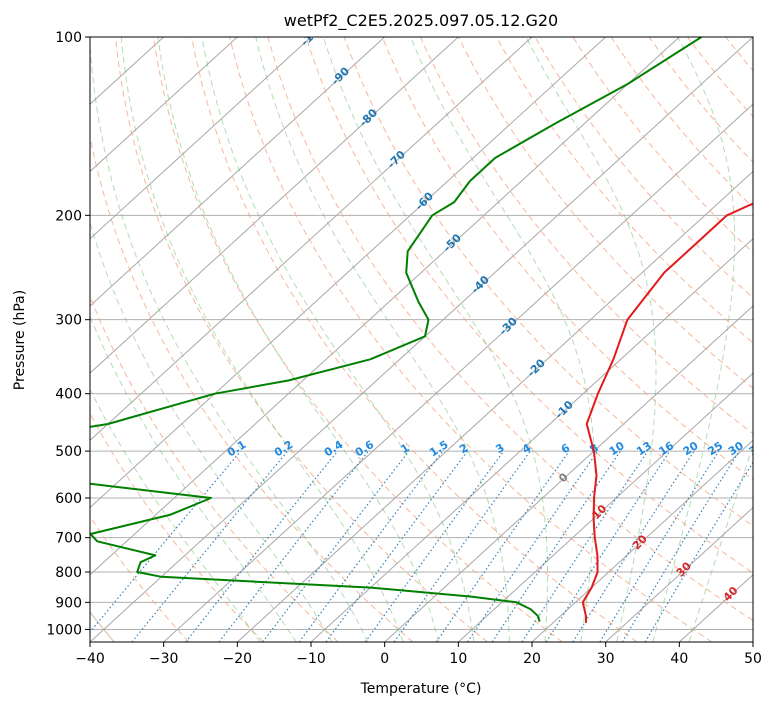 This screenshot has width=775, height=713. Describe the element at coordinates (753, 659) in the screenshot. I see `x-tick-label: 50` at that location.